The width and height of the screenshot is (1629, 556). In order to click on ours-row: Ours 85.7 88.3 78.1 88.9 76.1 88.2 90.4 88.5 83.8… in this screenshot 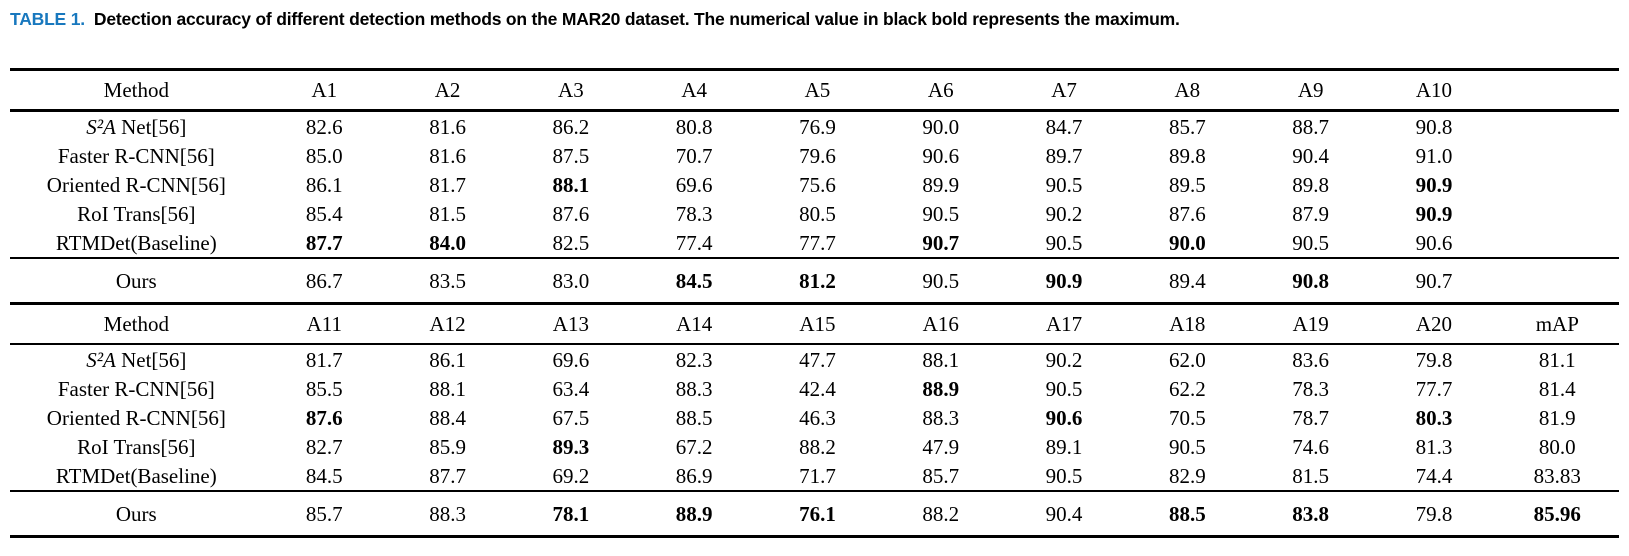, I will do `click(814, 514)`.